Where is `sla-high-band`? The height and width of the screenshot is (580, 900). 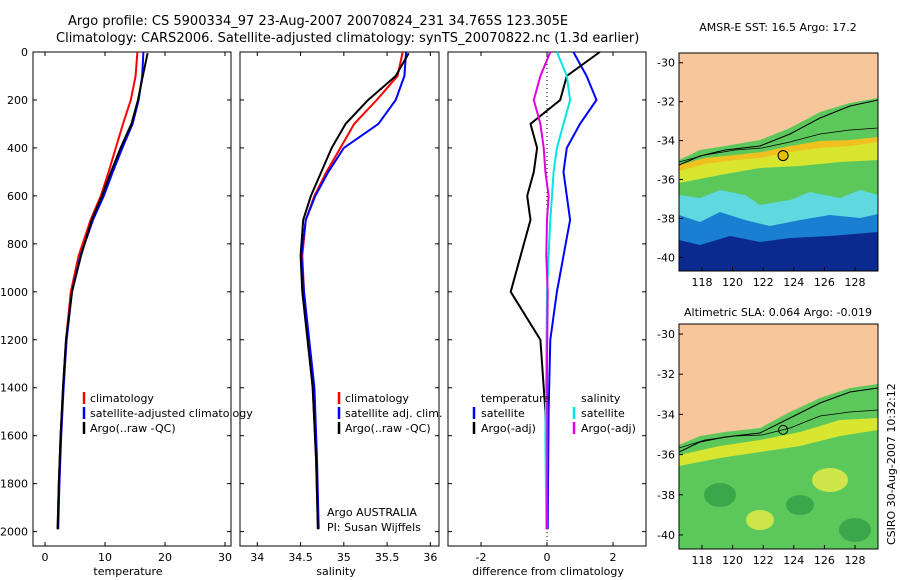
sla-high-band is located at coordinates (778, 442).